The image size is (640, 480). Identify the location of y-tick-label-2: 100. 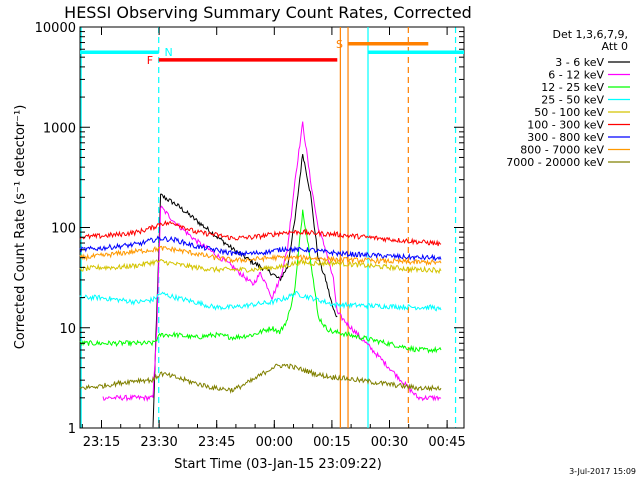
(63, 229).